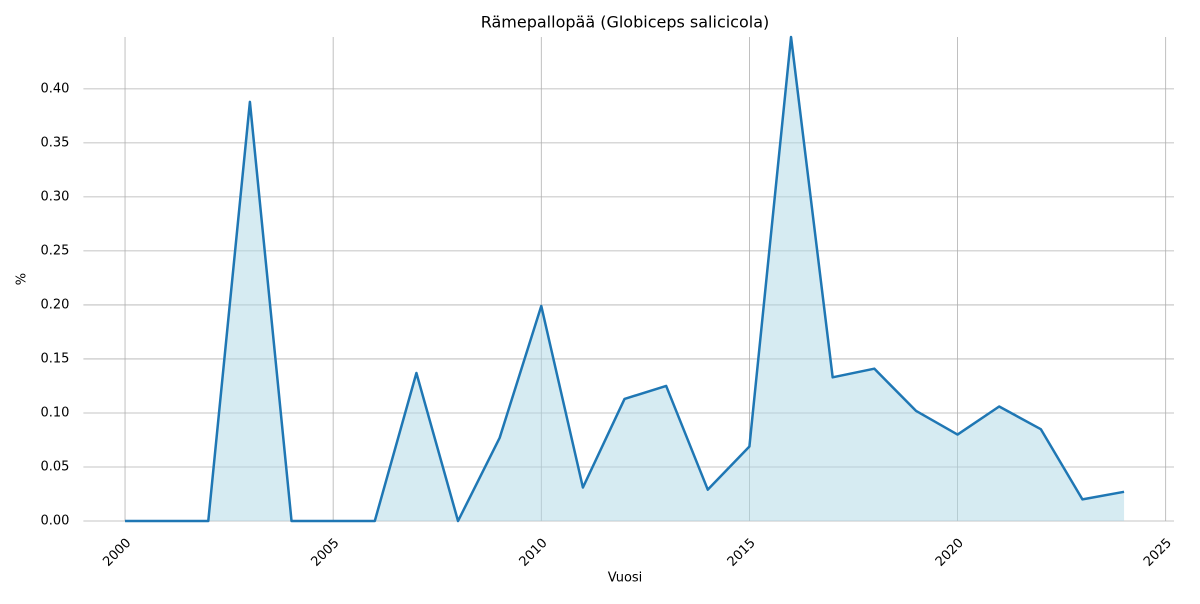 The width and height of the screenshot is (1200, 604). What do you see at coordinates (54, 358) in the screenshot?
I see `y-tick-label: 0.15` at bounding box center [54, 358].